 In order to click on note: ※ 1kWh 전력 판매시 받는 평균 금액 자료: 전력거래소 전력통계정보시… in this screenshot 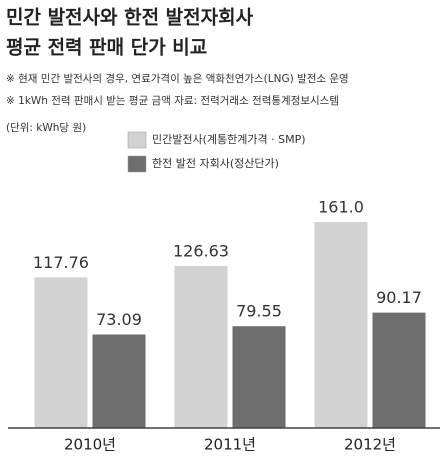, I will do `click(172, 101)`.